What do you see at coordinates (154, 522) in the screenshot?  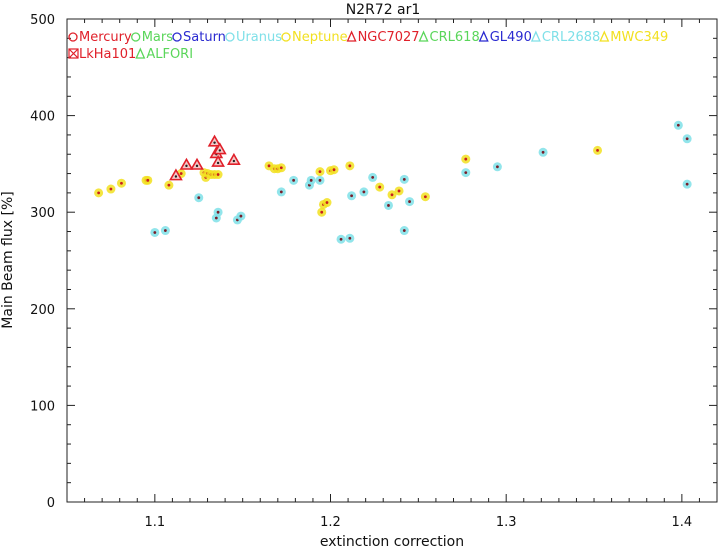 I see `x-tick-label: 1.1` at bounding box center [154, 522].